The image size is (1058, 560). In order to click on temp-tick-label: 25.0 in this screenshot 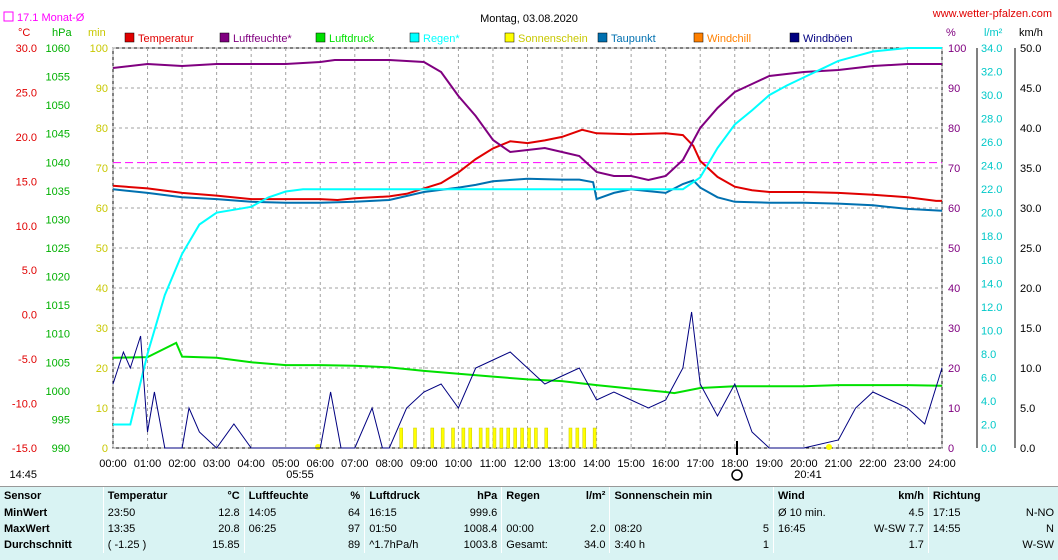, I will do `click(26, 93)`.